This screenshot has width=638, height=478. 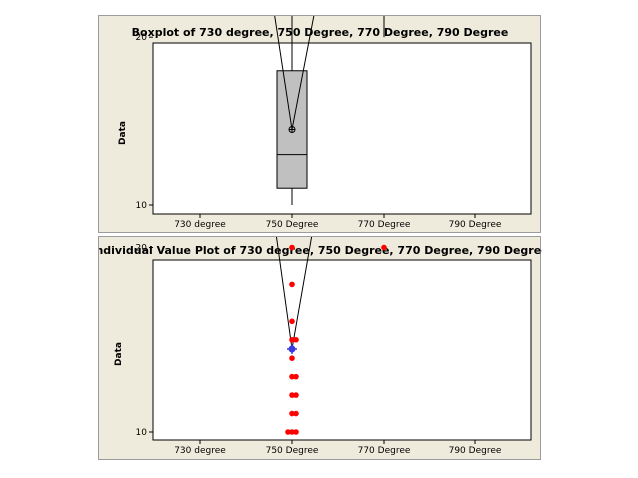 I want to click on individual-value-y-axis-label: Data, so click(x=119, y=354).